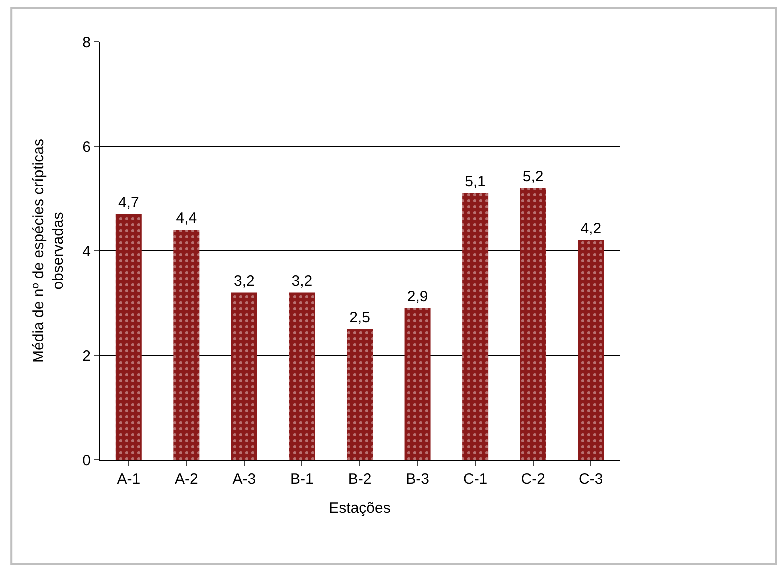 The width and height of the screenshot is (781, 570). I want to click on data-label: 2,5, so click(360, 317).